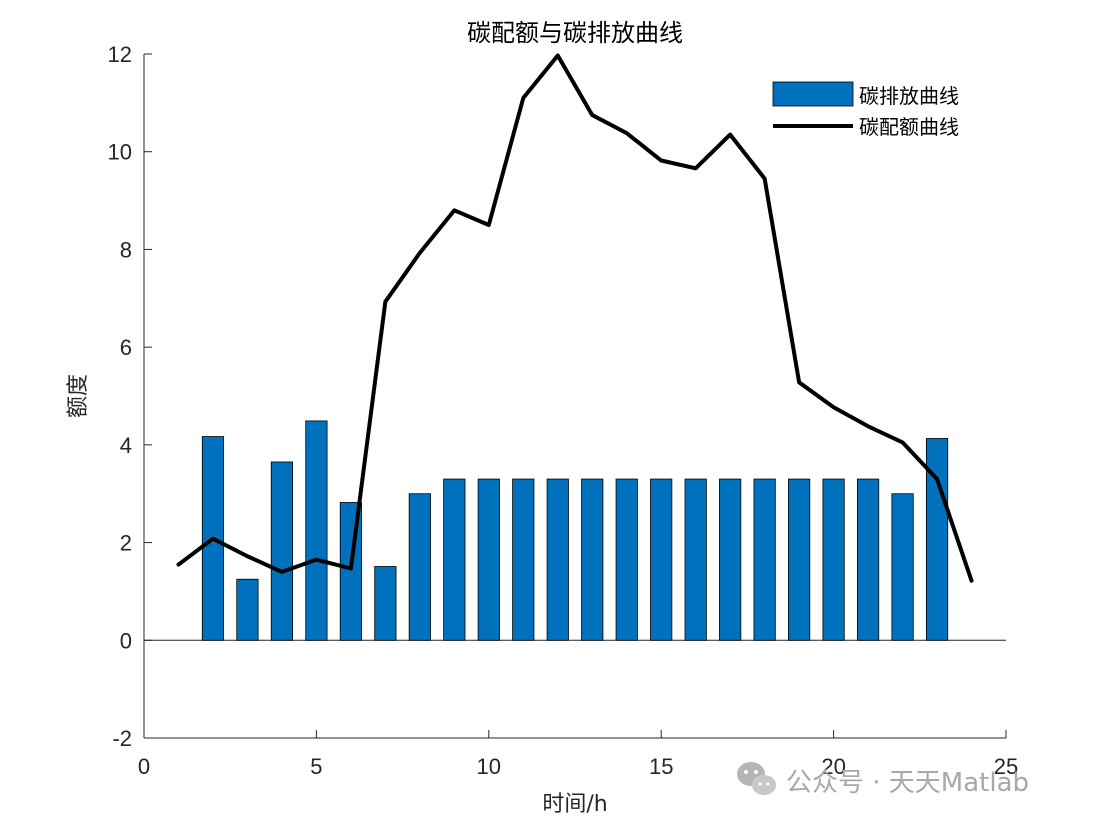 Image resolution: width=1109 pixels, height=825 pixels. I want to click on legend-label-emission: 碳排放曲线, so click(909, 96).